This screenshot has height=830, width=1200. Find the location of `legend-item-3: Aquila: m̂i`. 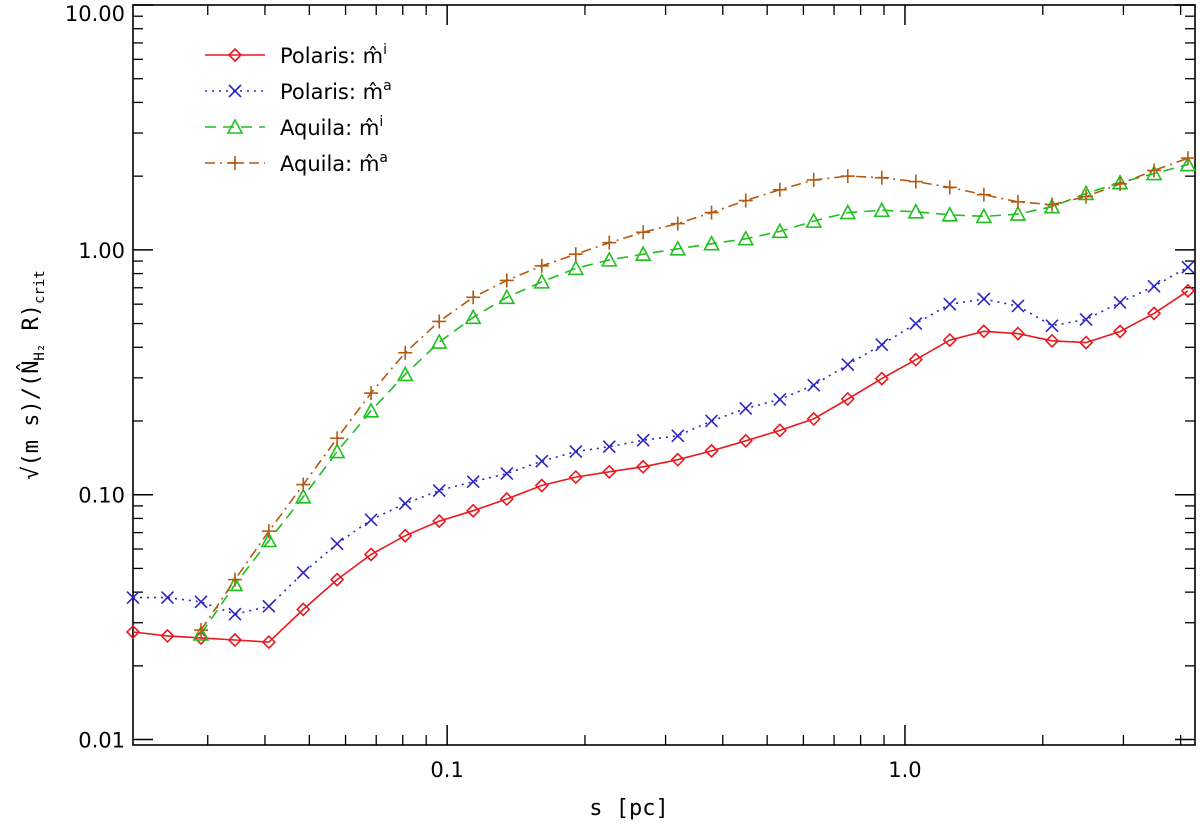

legend-item-3: Aquila: m̂i is located at coordinates (294, 127).